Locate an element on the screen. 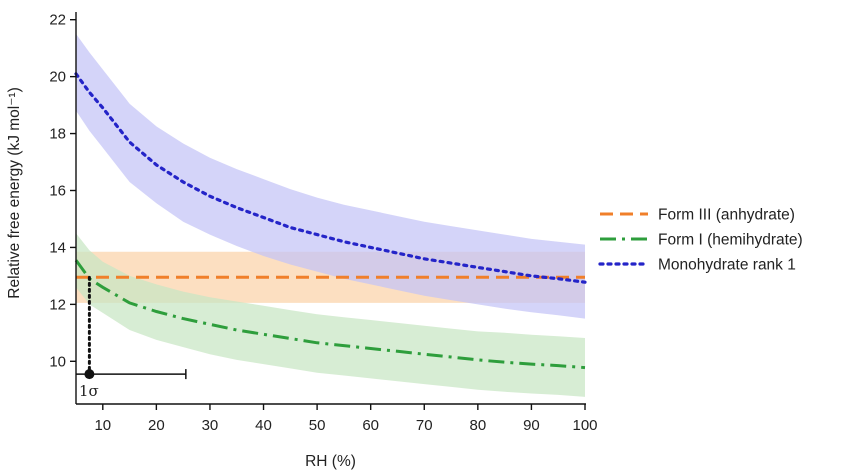 The image size is (849, 471). x-tick-label: 30 is located at coordinates (210, 425).